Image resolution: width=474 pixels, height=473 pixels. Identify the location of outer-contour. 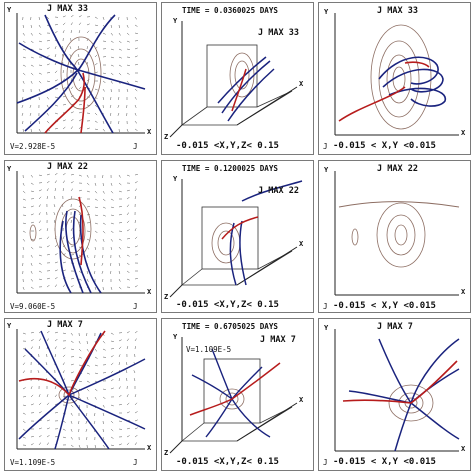
(399, 204).